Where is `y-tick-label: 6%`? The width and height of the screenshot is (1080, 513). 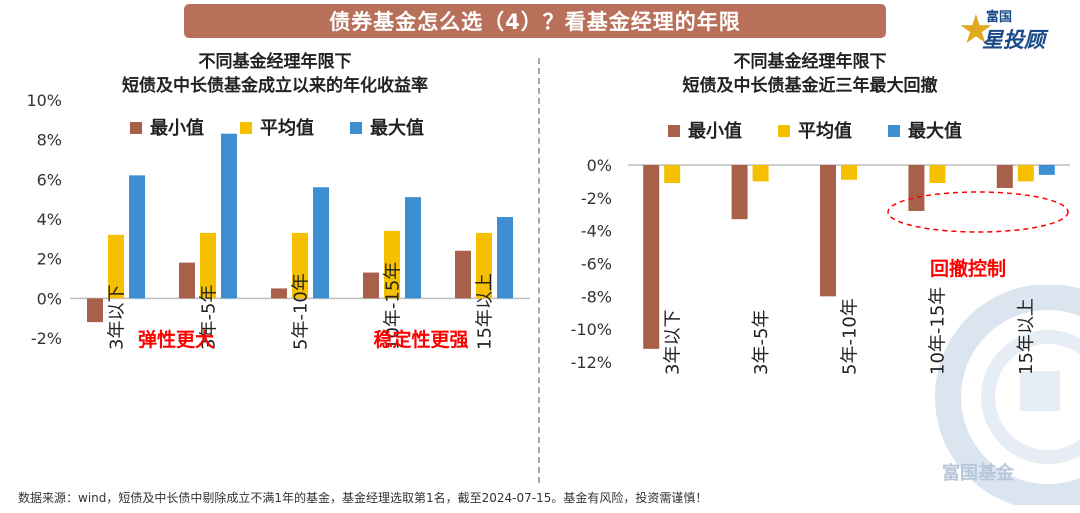 y-tick-label: 6% is located at coordinates (49, 179).